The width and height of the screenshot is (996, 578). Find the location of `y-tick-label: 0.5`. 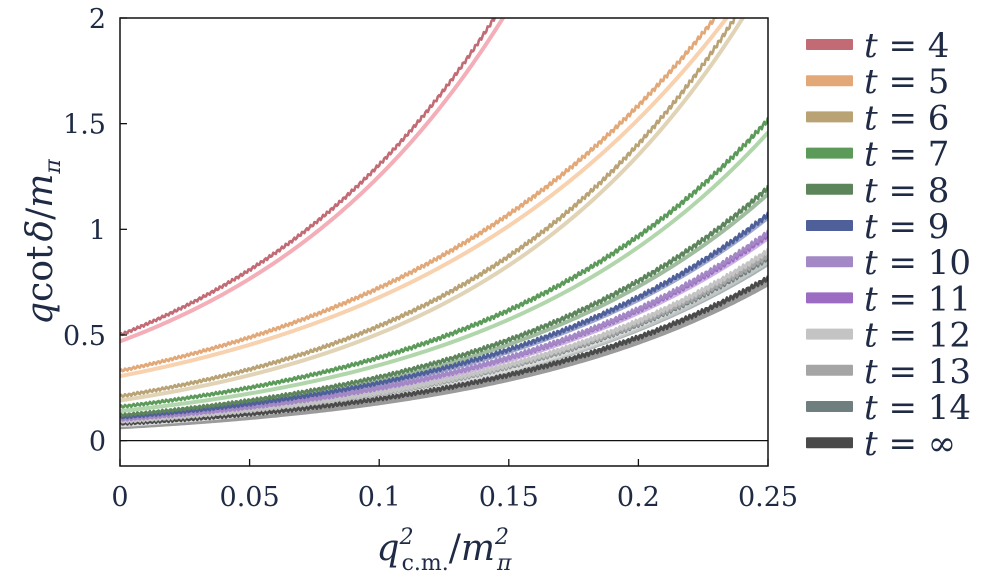

y-tick-label: 0.5 is located at coordinates (84, 336).